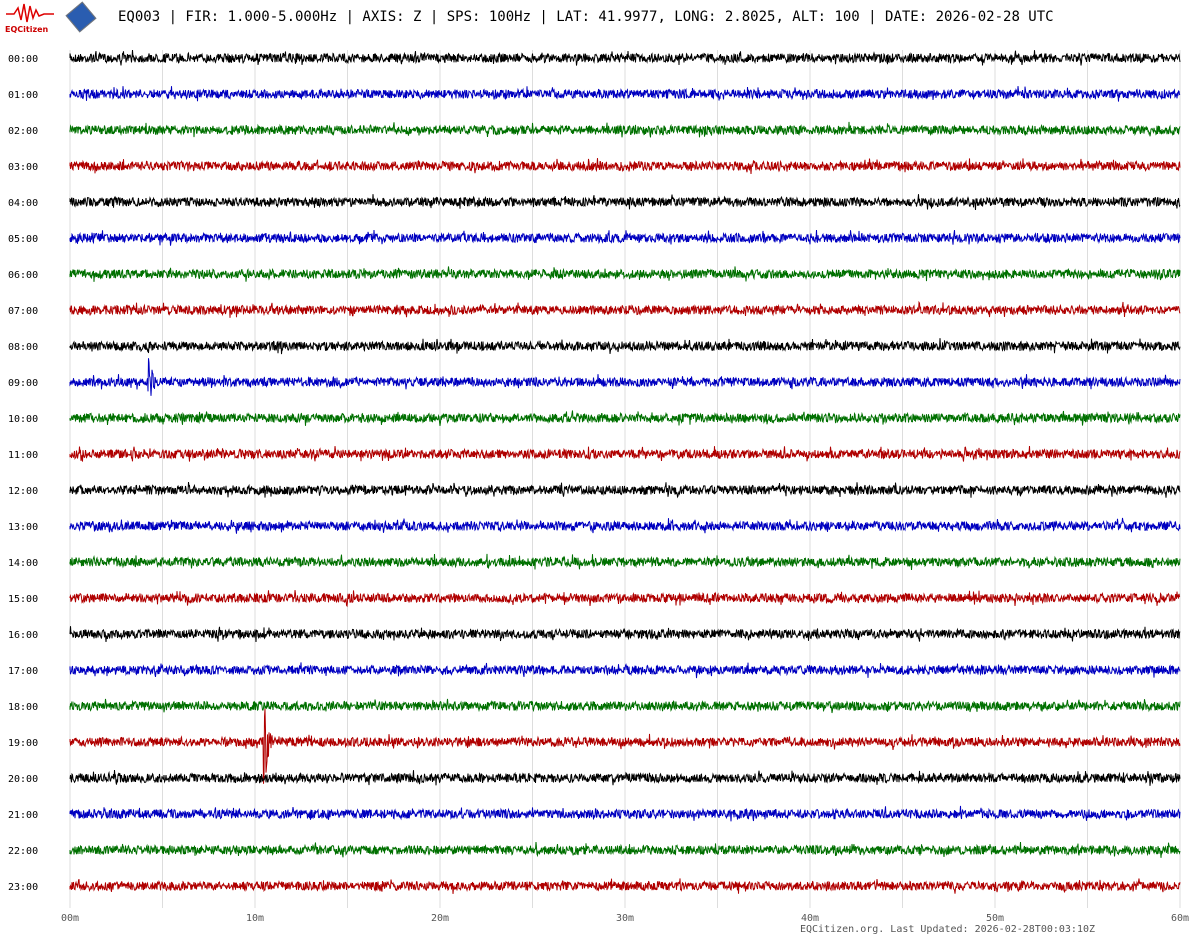 The height and width of the screenshot is (940, 1200). I want to click on row-label: 22:00, so click(23, 851).